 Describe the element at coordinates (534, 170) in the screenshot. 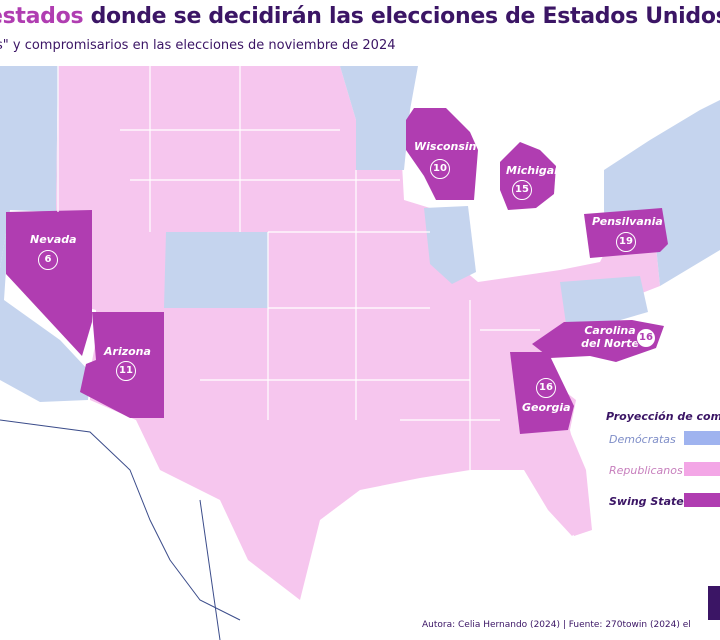

I see `label-michigan: Michigan` at that location.